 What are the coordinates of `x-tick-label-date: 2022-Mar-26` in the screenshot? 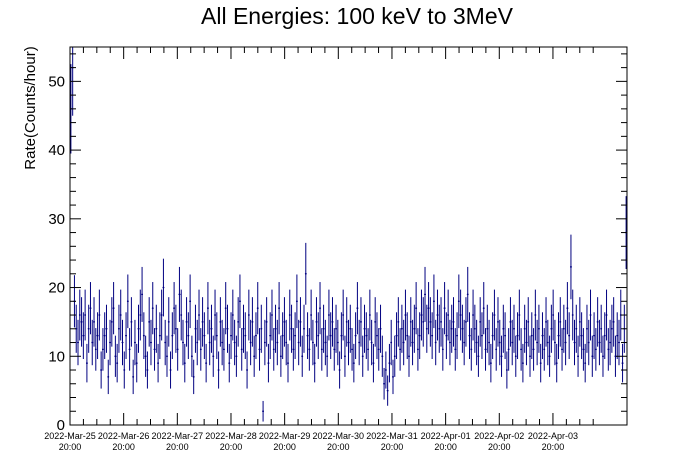 It's located at (124, 436).